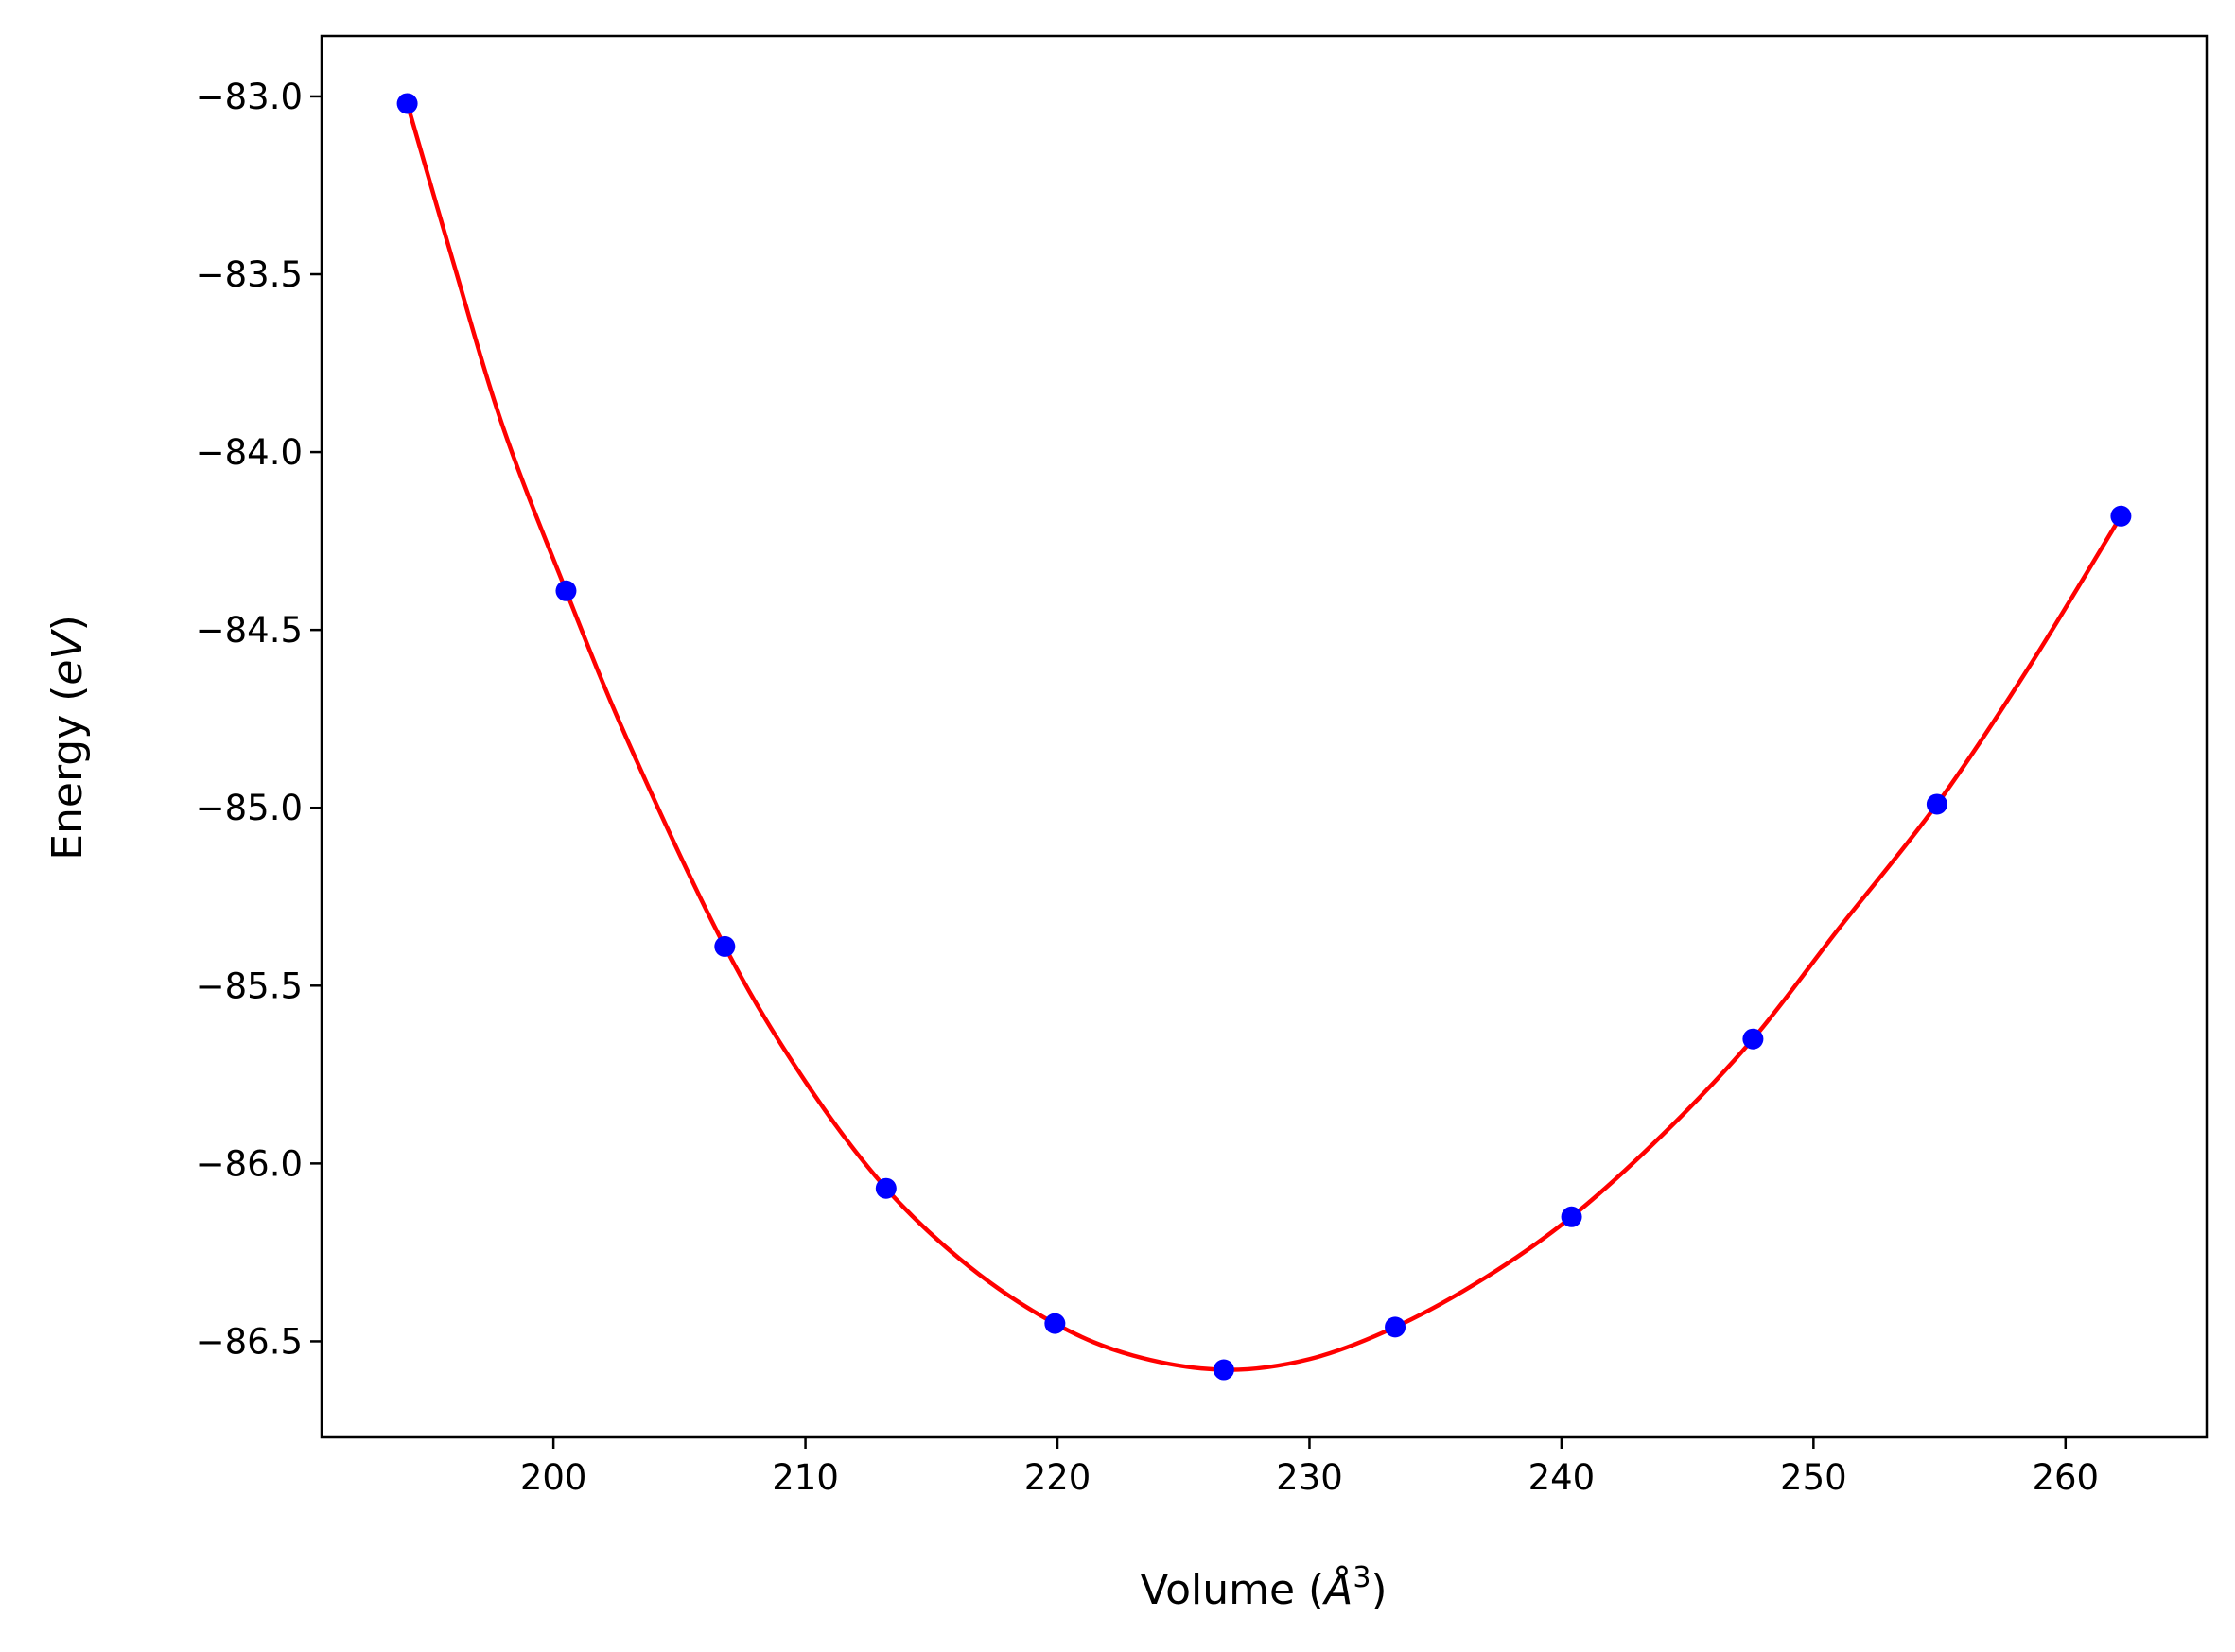  What do you see at coordinates (1263, 1588) in the screenshot?
I see `x-axis-label: Volume (Å3)` at bounding box center [1263, 1588].